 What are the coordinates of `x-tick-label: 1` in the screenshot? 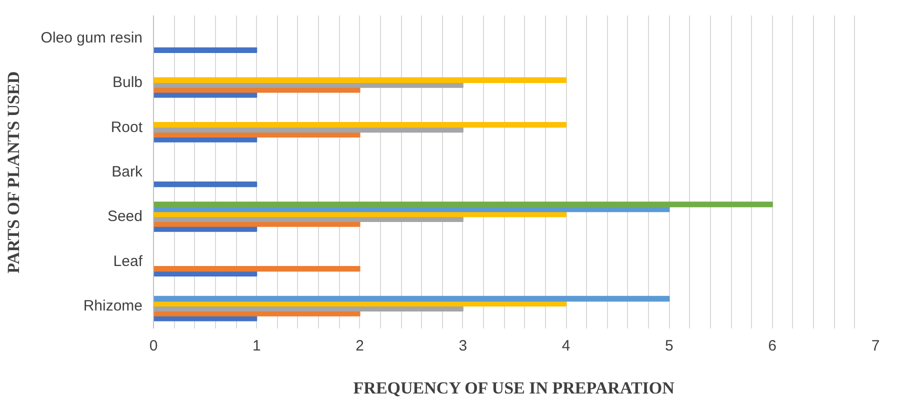 It's located at (256, 346).